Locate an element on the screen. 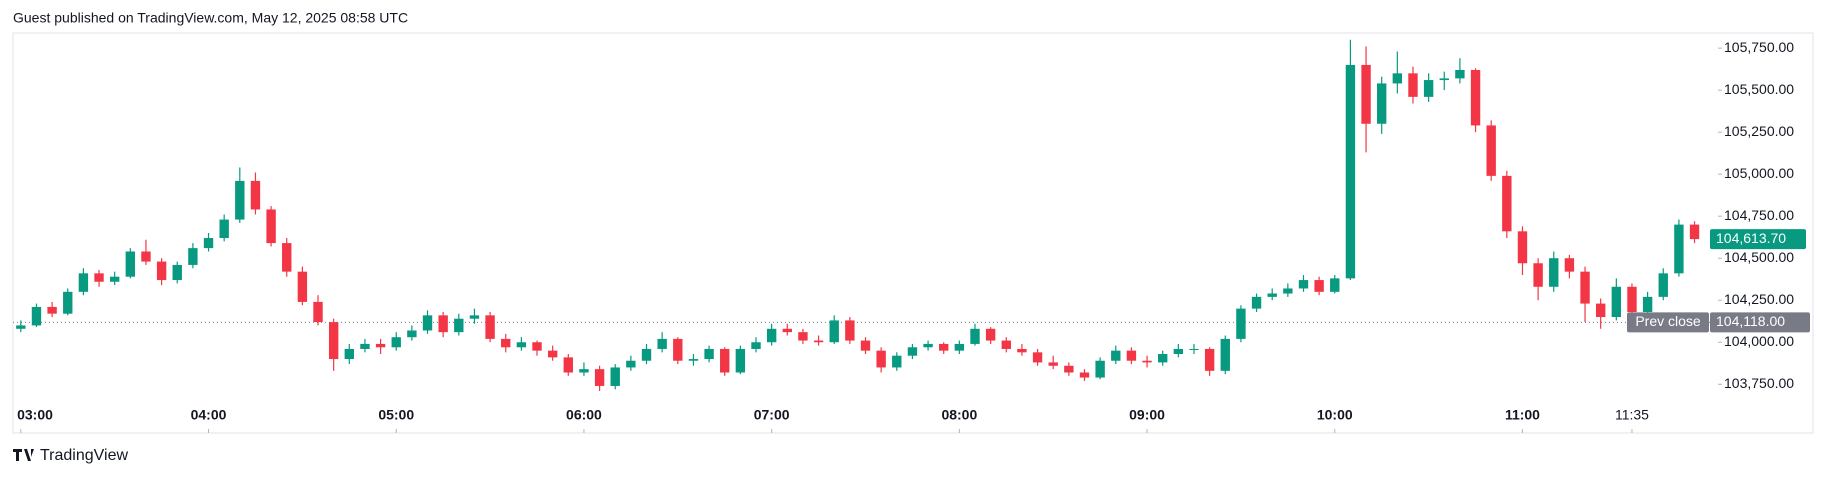 The image size is (1826, 483). x-tick-label: 03:00 is located at coordinates (35, 415).